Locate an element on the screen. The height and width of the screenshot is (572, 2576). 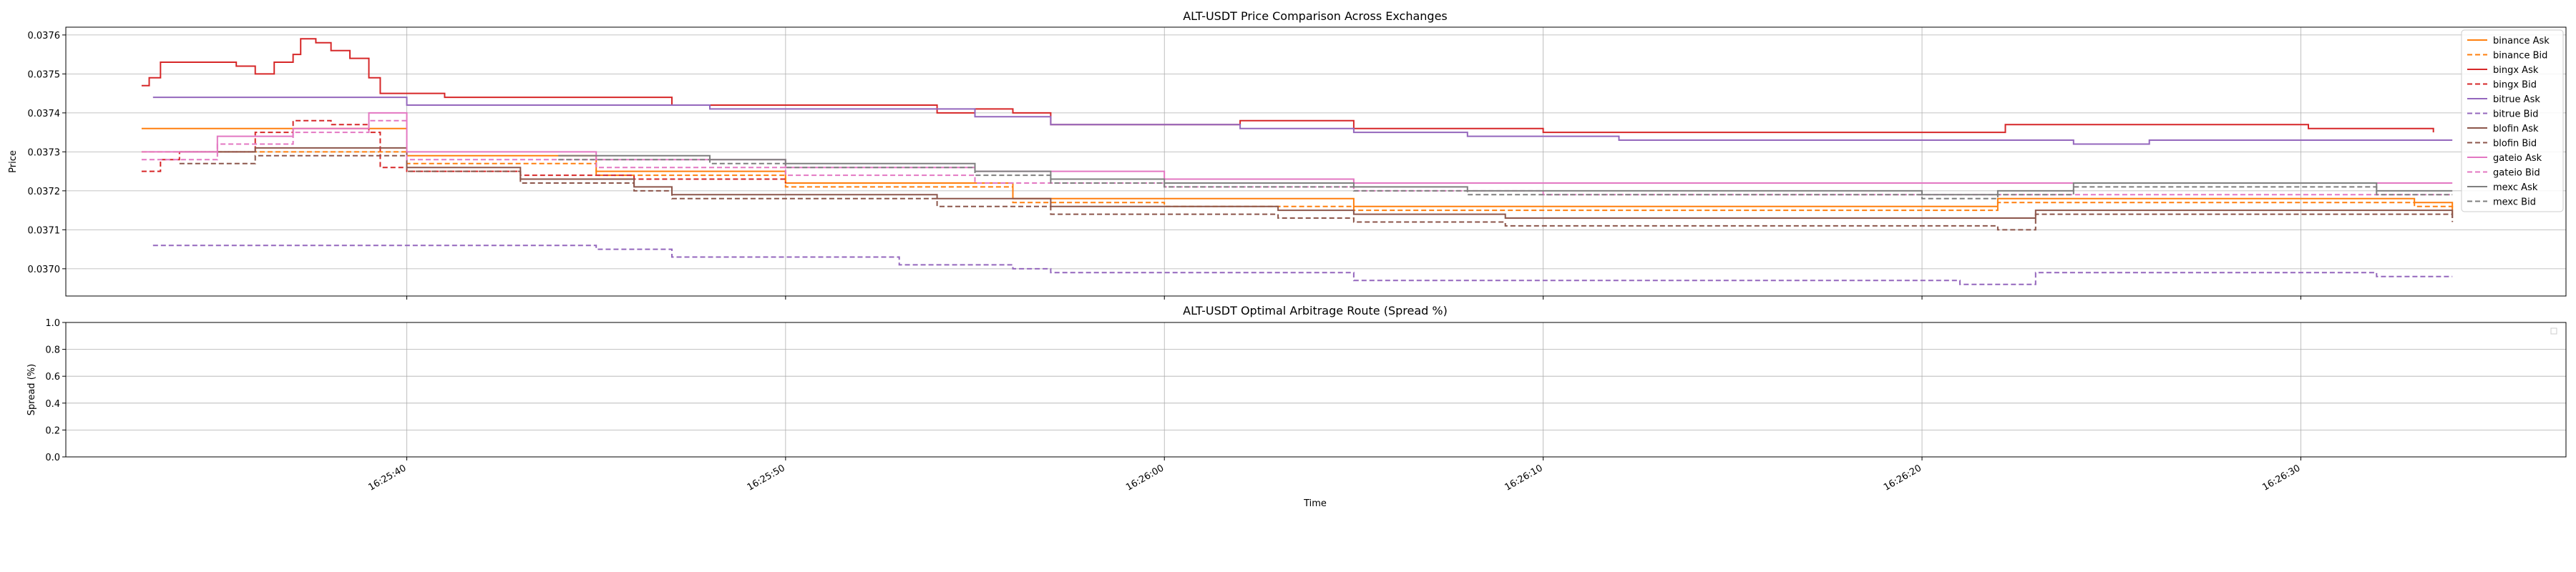
x-tick-label: 16:26:20 is located at coordinates (1902, 478).